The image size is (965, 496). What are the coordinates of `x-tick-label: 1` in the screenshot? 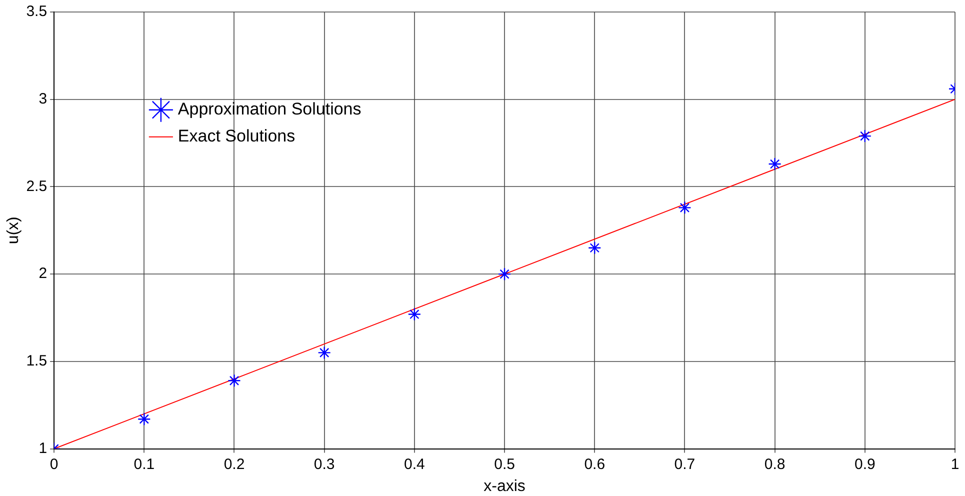 It's located at (955, 464).